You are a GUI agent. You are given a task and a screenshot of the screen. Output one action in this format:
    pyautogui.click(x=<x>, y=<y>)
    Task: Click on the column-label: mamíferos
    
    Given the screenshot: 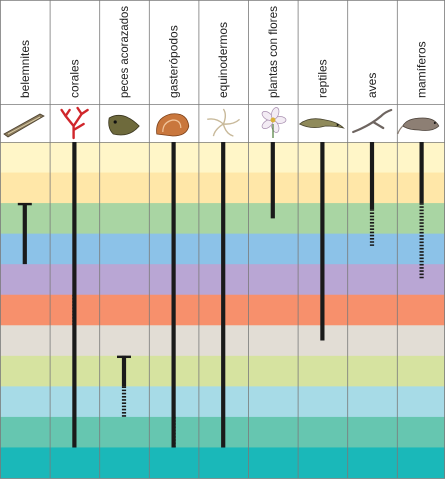 What is the action you would take?
    pyautogui.click(x=422, y=69)
    